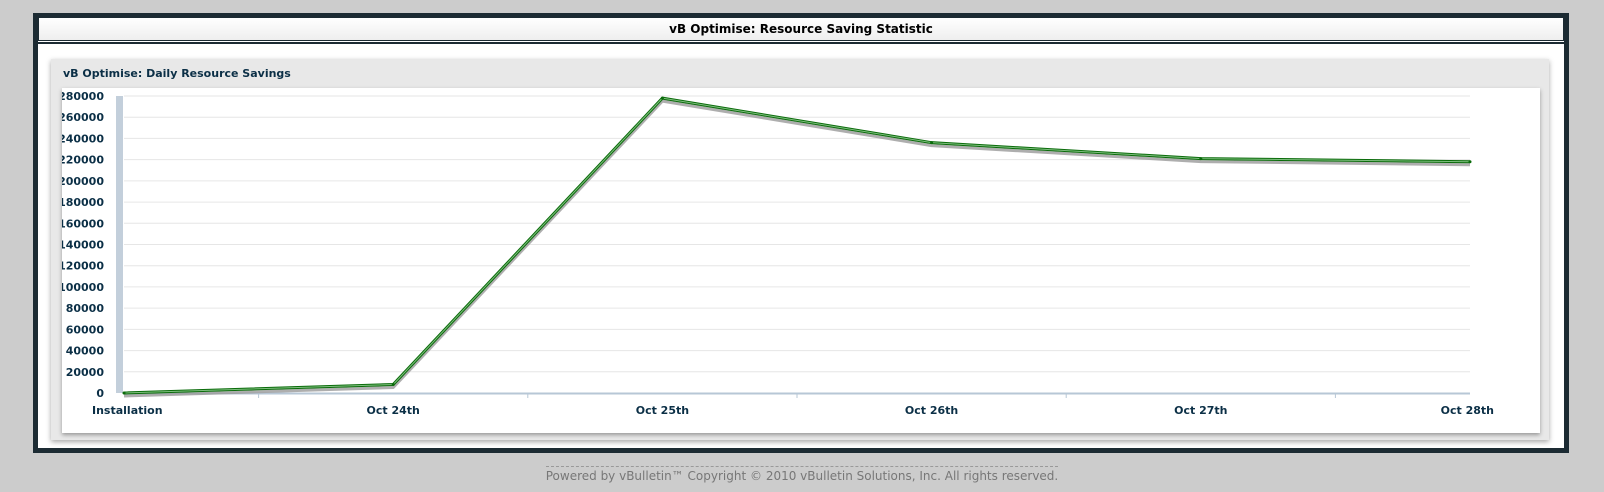 Image resolution: width=1604 pixels, height=492 pixels. Describe the element at coordinates (85, 372) in the screenshot. I see `y-tick-label: 20000` at that location.